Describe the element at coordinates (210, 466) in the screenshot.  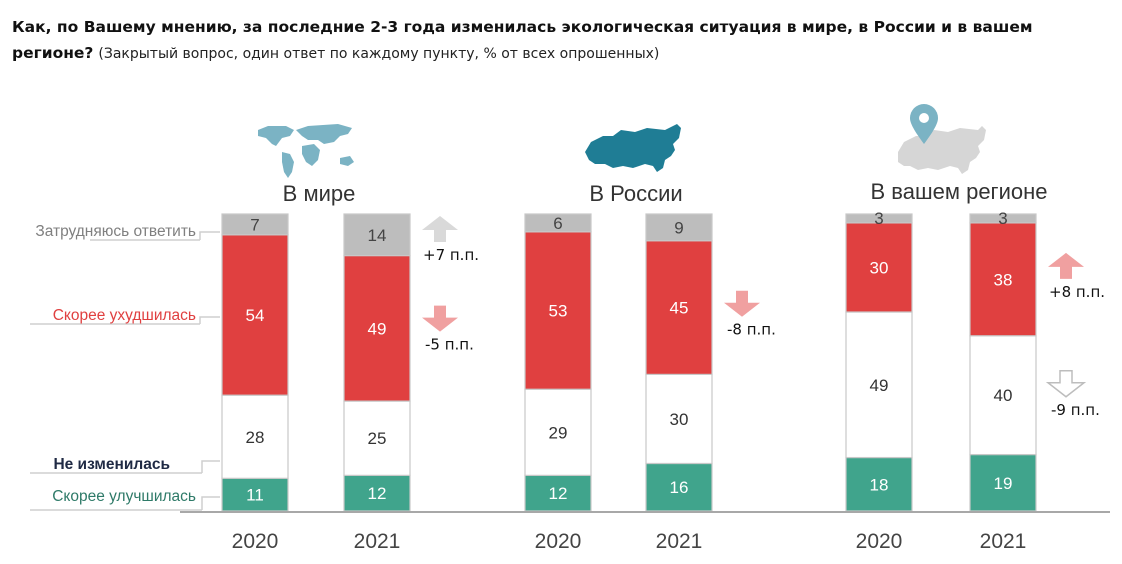
I see `legend-connector-unchanged` at that location.